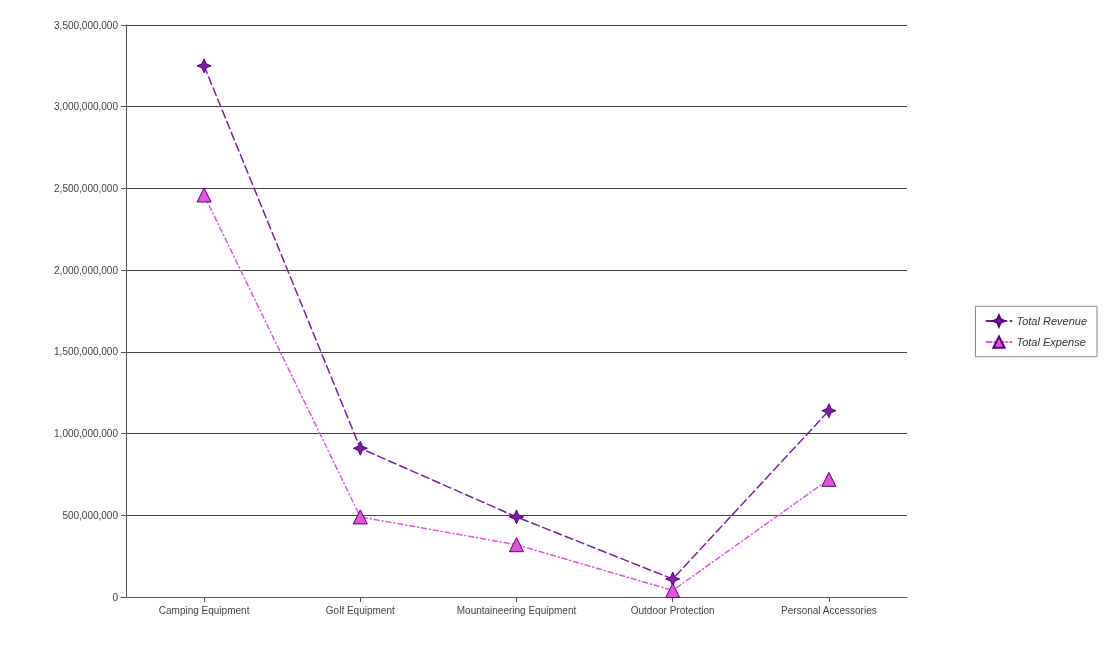  What do you see at coordinates (86, 25) in the screenshot?
I see `y-tick-label: 3,500,000,000` at bounding box center [86, 25].